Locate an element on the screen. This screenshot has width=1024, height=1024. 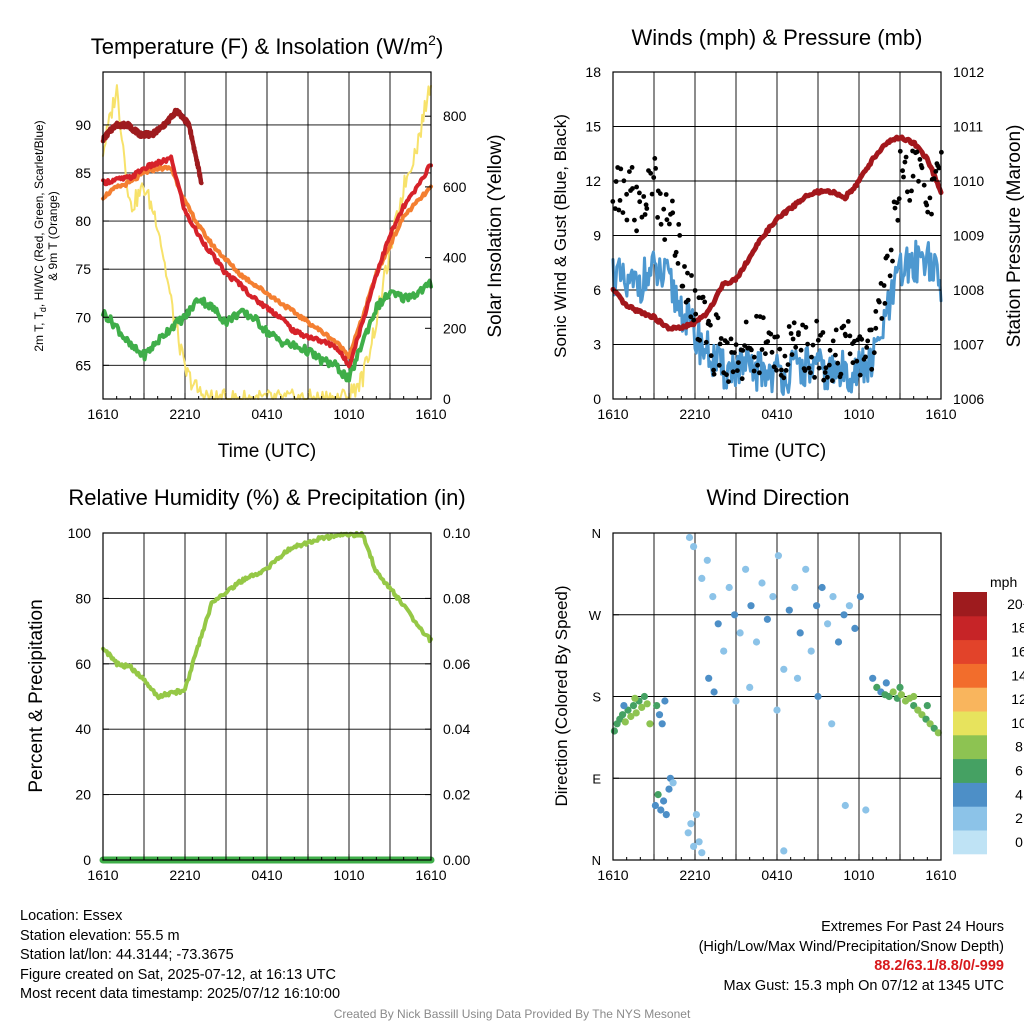
series-line-relative-humidity is located at coordinates (267, 616).